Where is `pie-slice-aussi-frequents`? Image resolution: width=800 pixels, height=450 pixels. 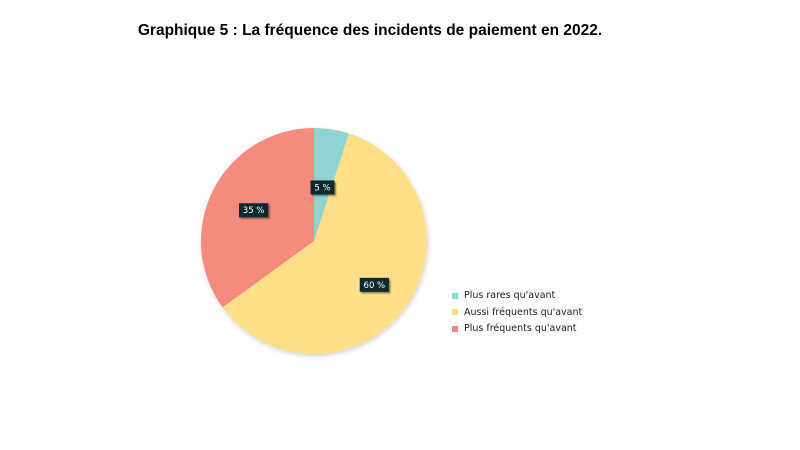 pie-slice-aussi-frequents is located at coordinates (324, 243).